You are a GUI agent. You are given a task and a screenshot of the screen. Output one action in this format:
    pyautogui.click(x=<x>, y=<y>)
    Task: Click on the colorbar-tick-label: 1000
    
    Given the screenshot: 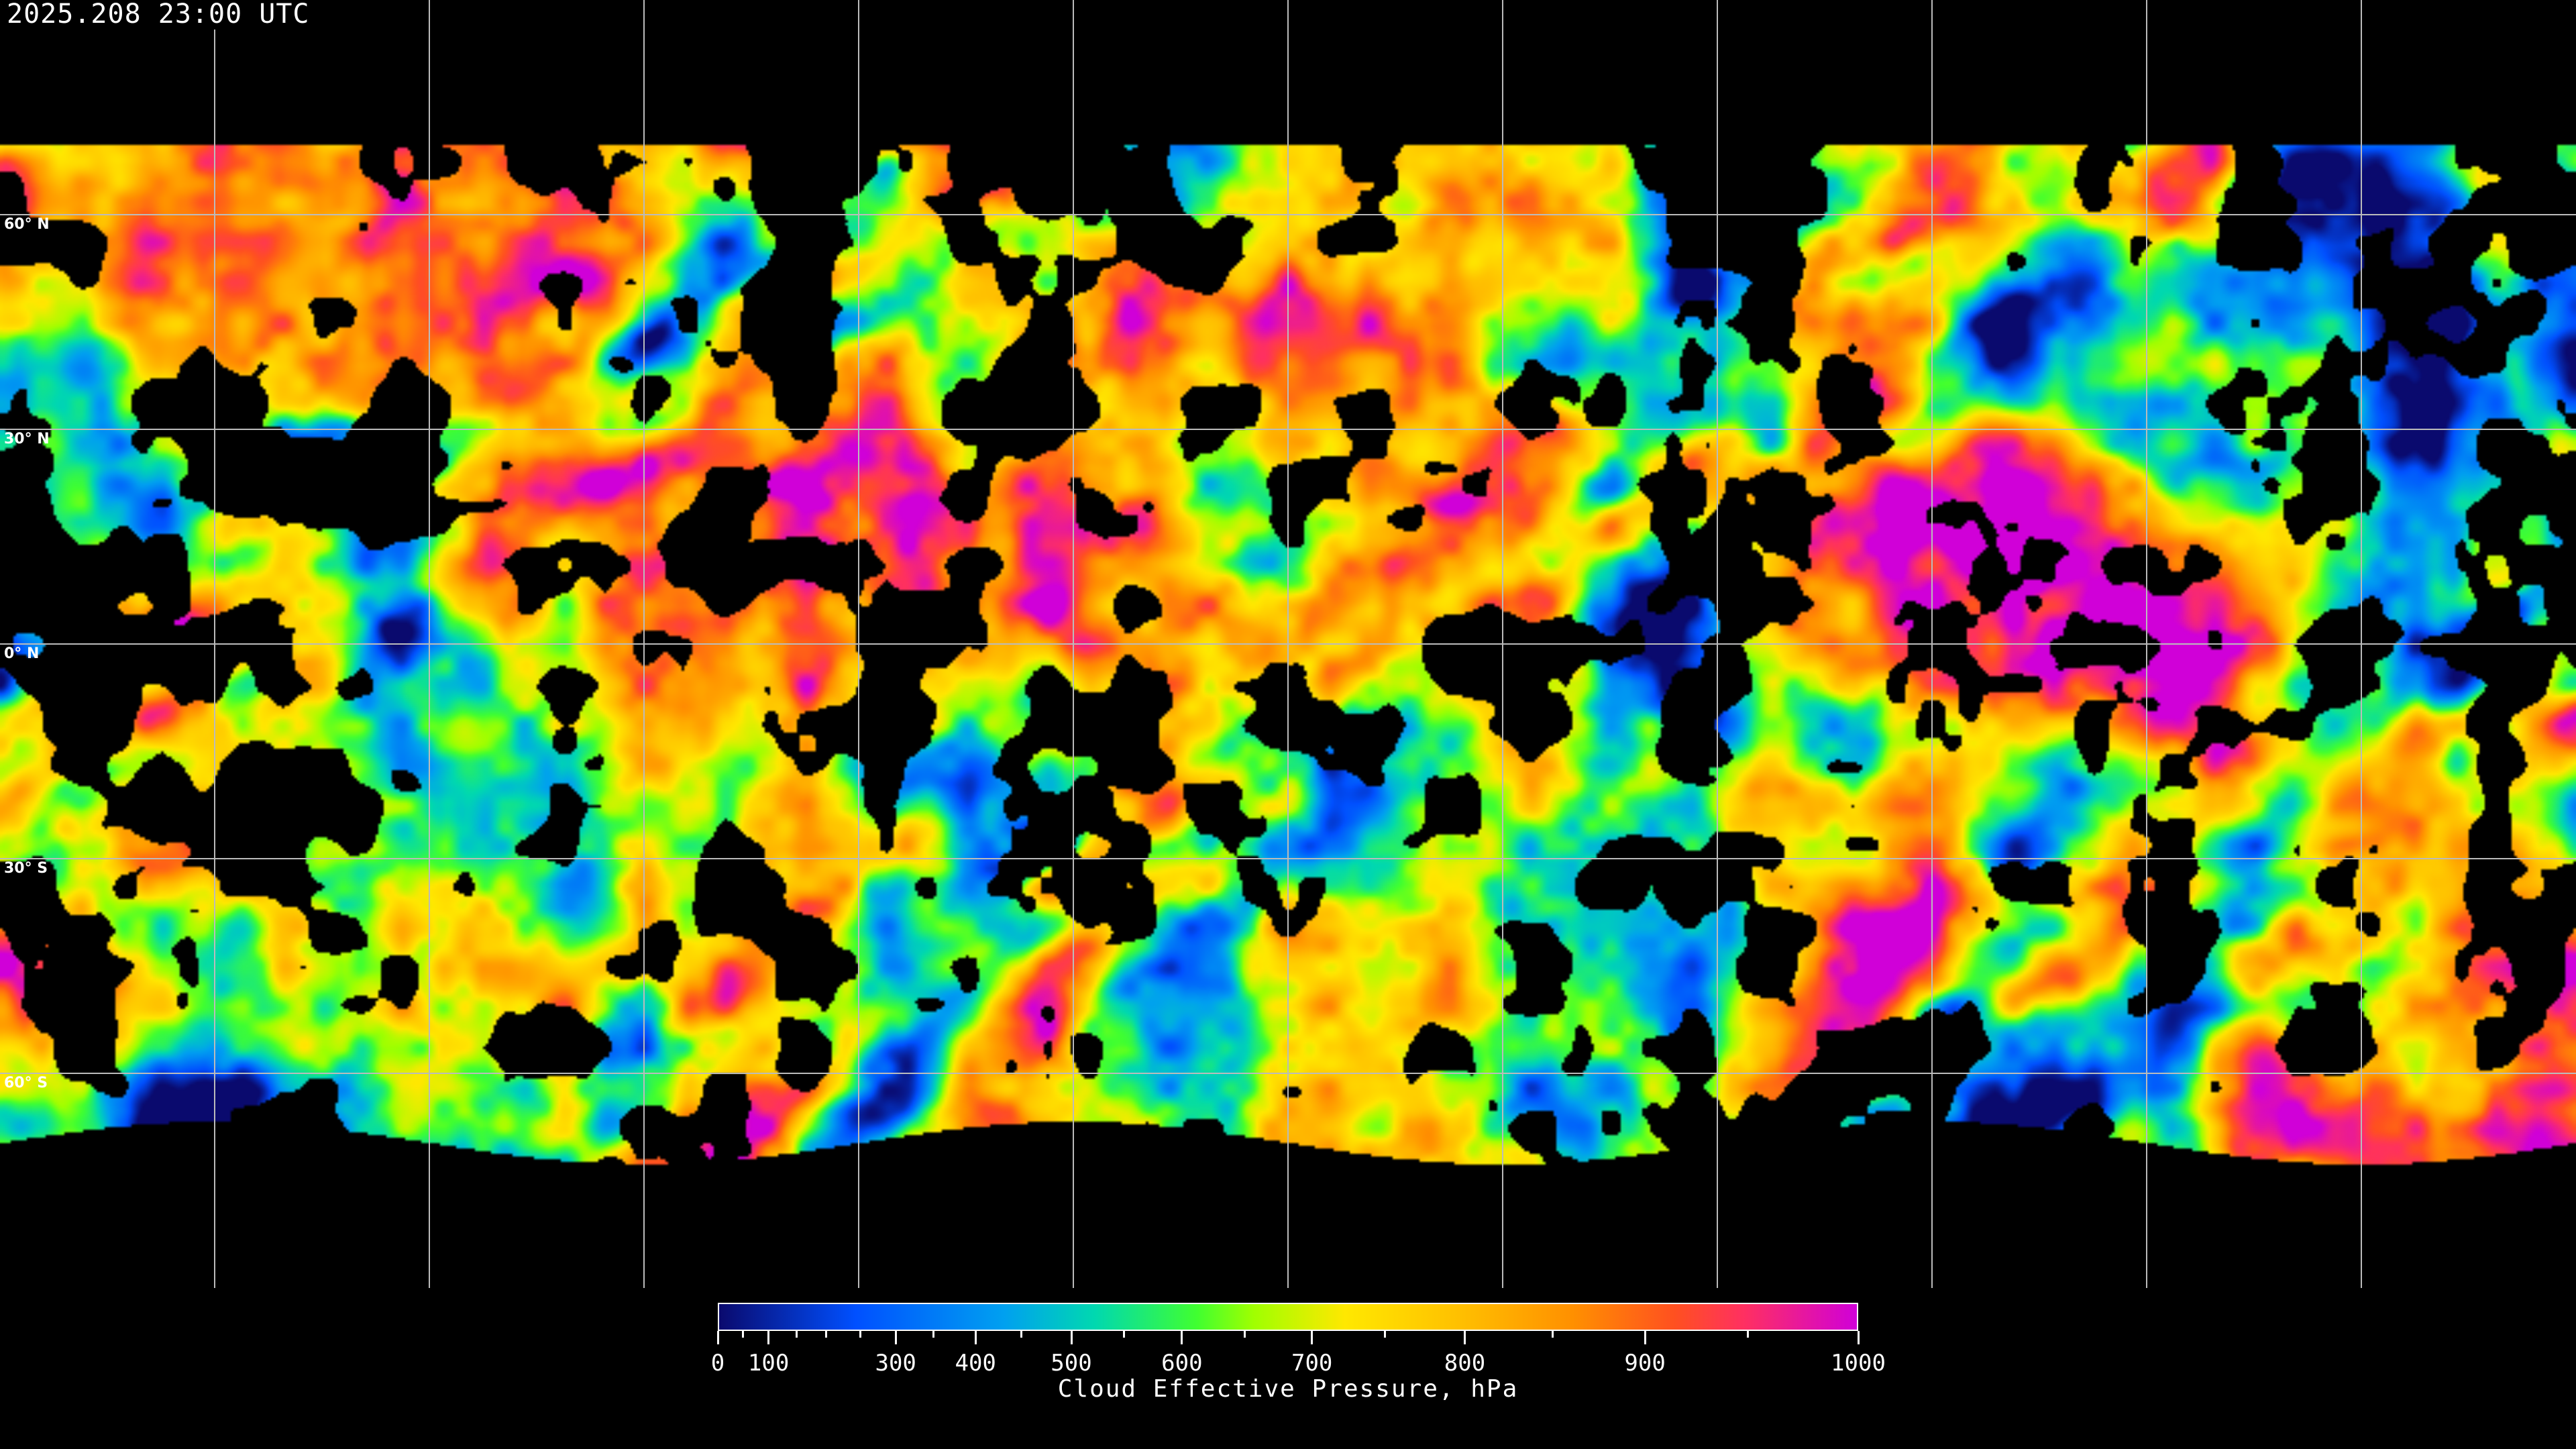 What is the action you would take?
    pyautogui.click(x=1858, y=1363)
    